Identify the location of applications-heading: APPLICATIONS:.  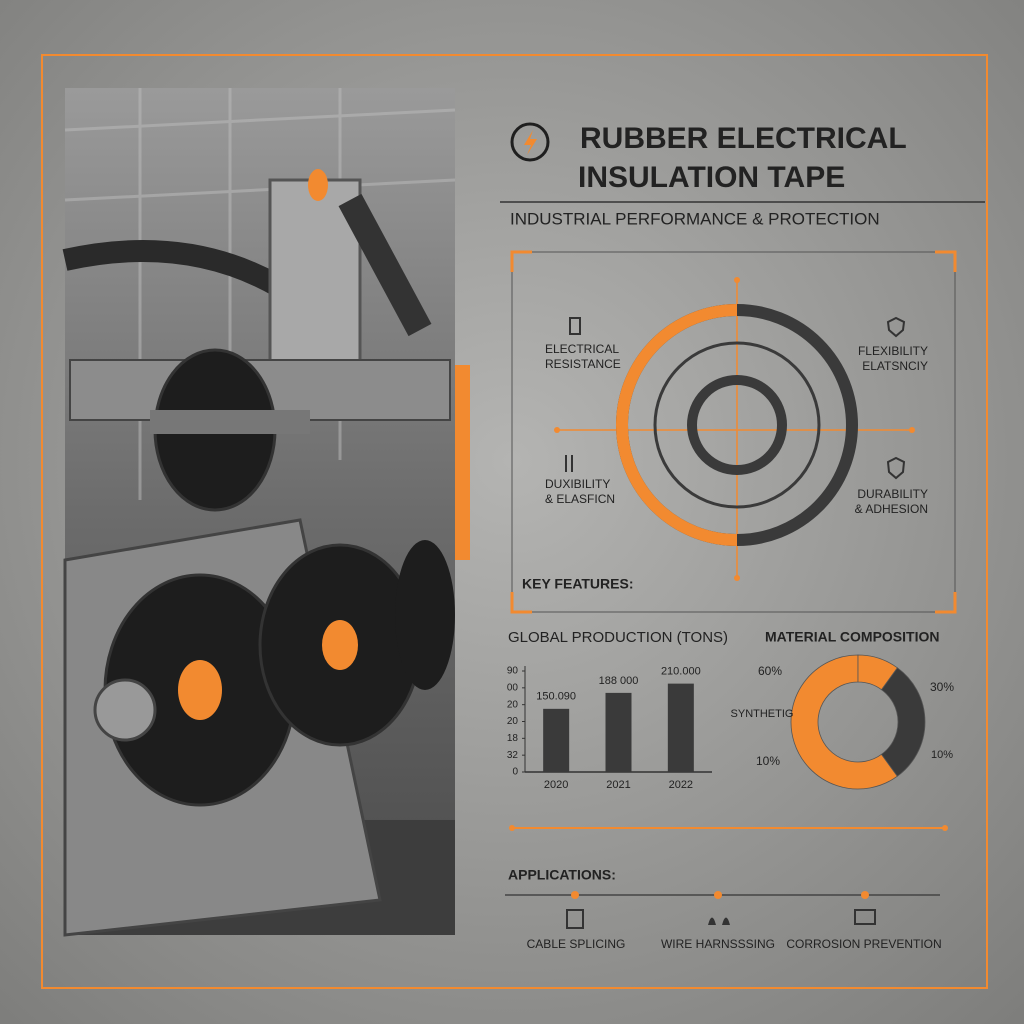
(562, 875).